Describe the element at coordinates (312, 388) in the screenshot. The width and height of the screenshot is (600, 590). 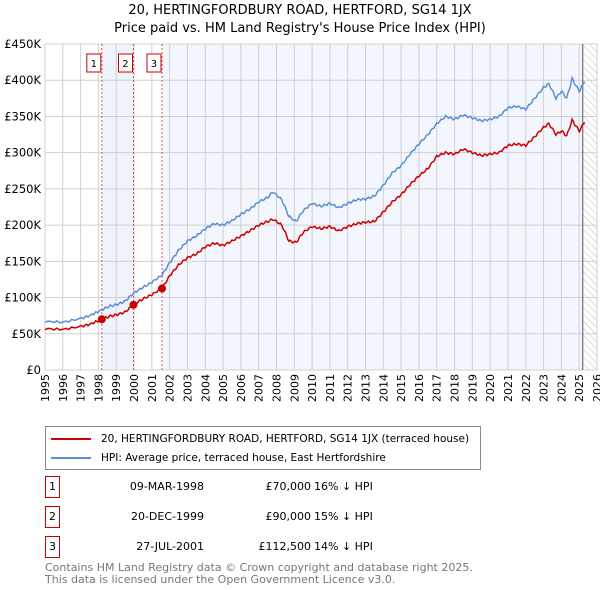
I see `x-tick-label: 2010` at that location.